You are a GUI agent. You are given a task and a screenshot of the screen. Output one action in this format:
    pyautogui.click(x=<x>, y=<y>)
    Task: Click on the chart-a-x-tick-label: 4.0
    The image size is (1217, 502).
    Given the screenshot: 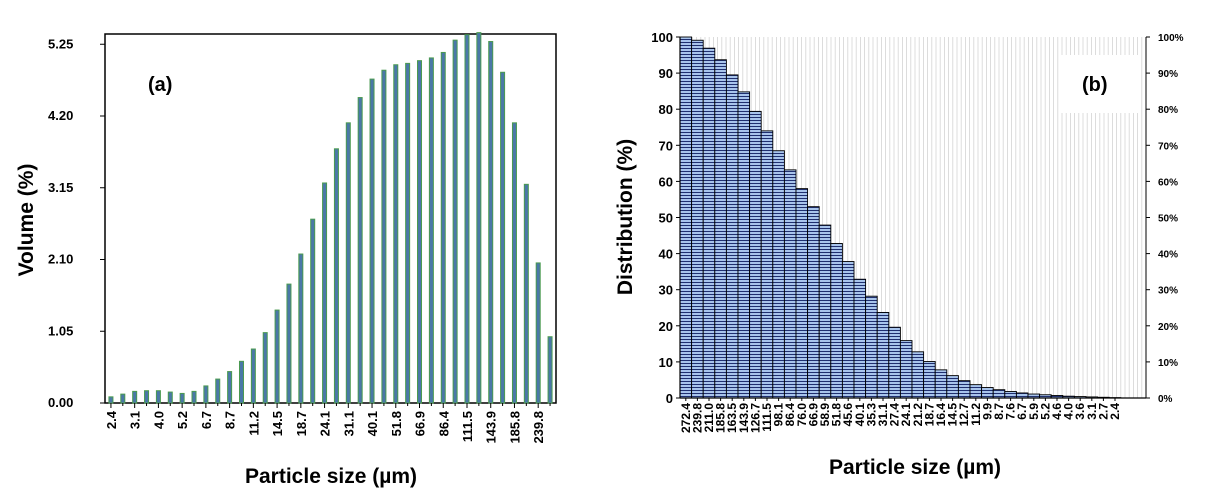 What is the action you would take?
    pyautogui.click(x=158, y=420)
    